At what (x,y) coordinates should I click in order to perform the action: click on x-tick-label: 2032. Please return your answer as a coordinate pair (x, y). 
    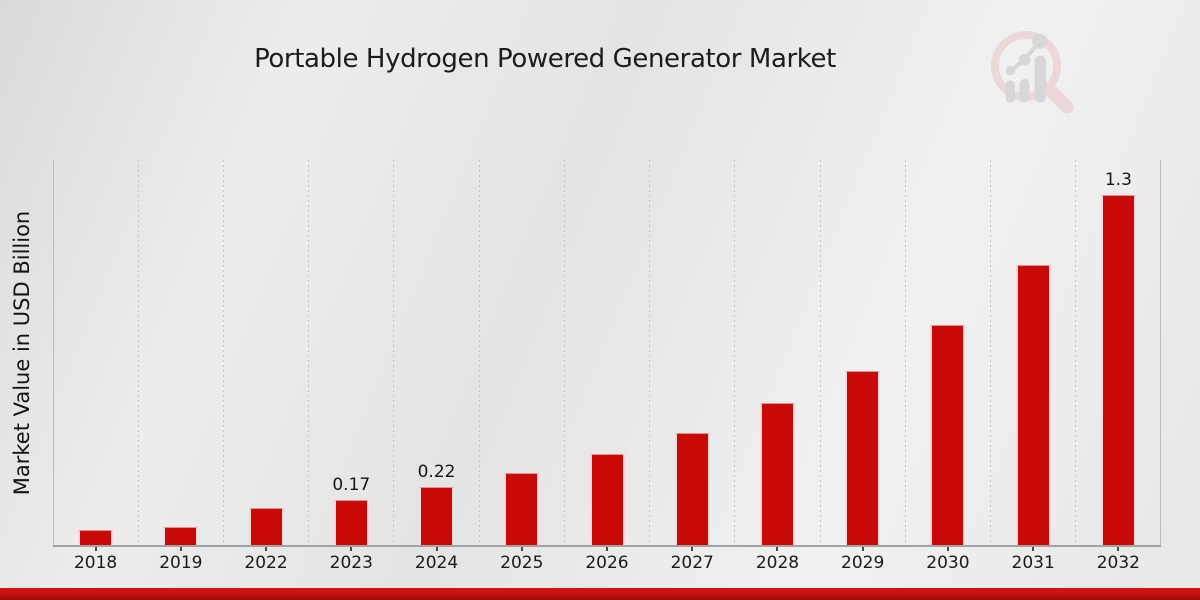
    Looking at the image, I should click on (1118, 563).